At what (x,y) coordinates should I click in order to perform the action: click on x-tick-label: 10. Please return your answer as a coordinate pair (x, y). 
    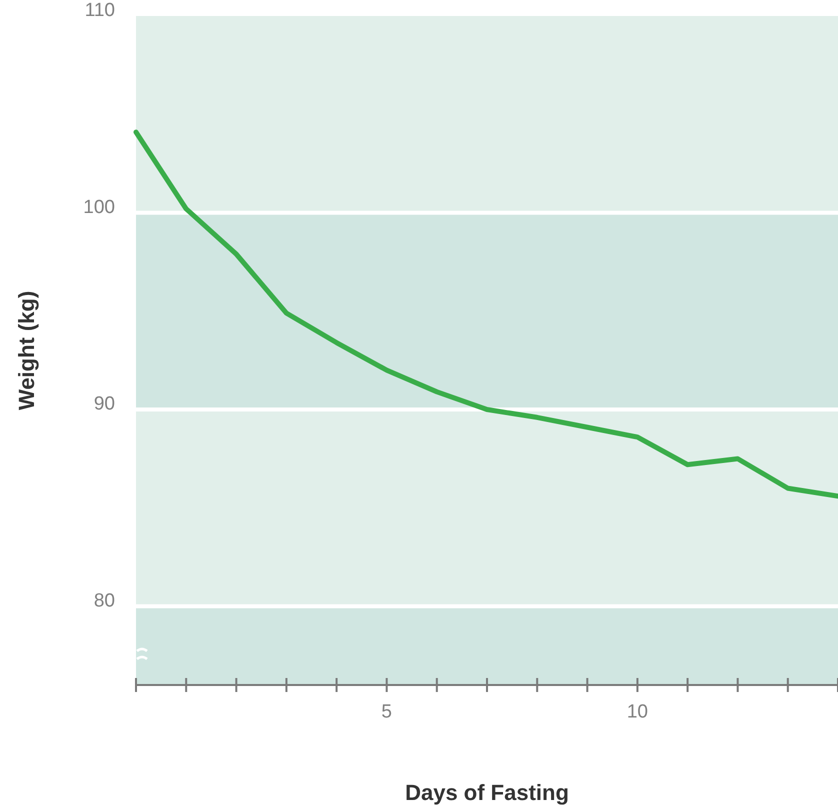
    Looking at the image, I should click on (637, 711).